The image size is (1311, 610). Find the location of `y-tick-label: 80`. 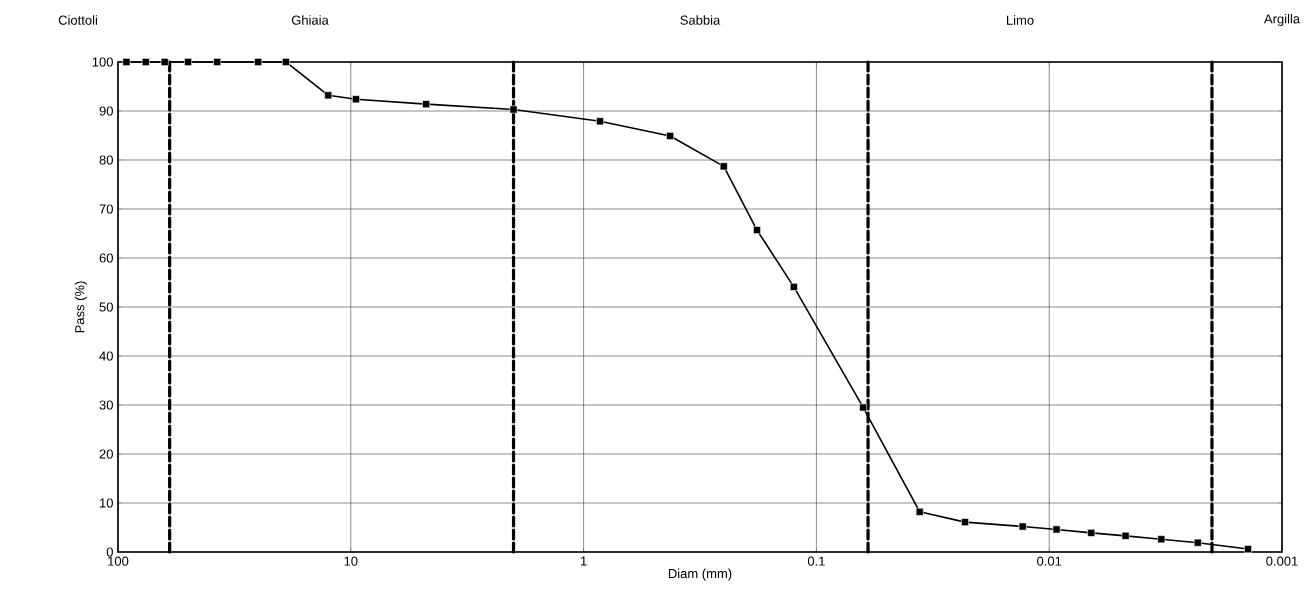

y-tick-label: 80 is located at coordinates (106, 160).